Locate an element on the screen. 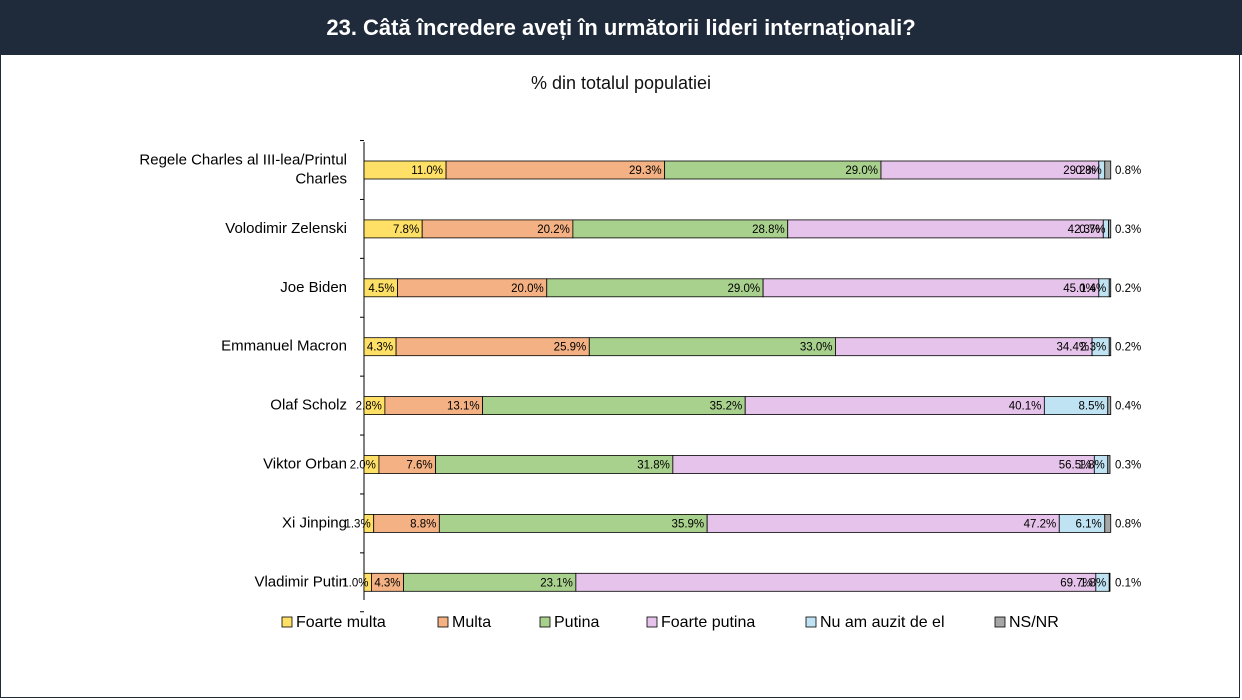  legend-label: Multa is located at coordinates (471, 622).